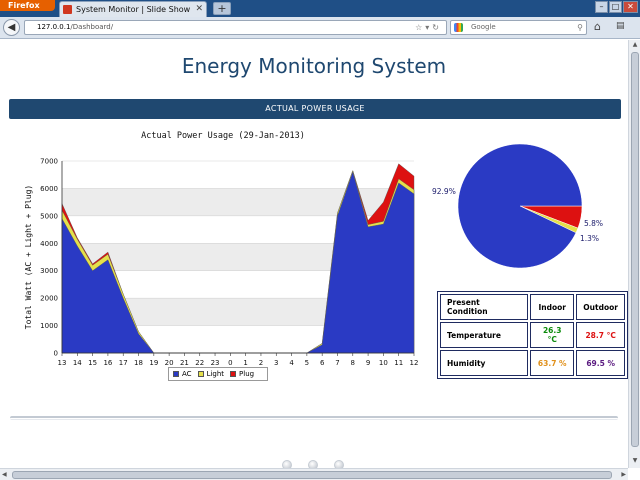 This screenshot has width=640, height=480. I want to click on scroll-down-icon: ▼, so click(635, 460).